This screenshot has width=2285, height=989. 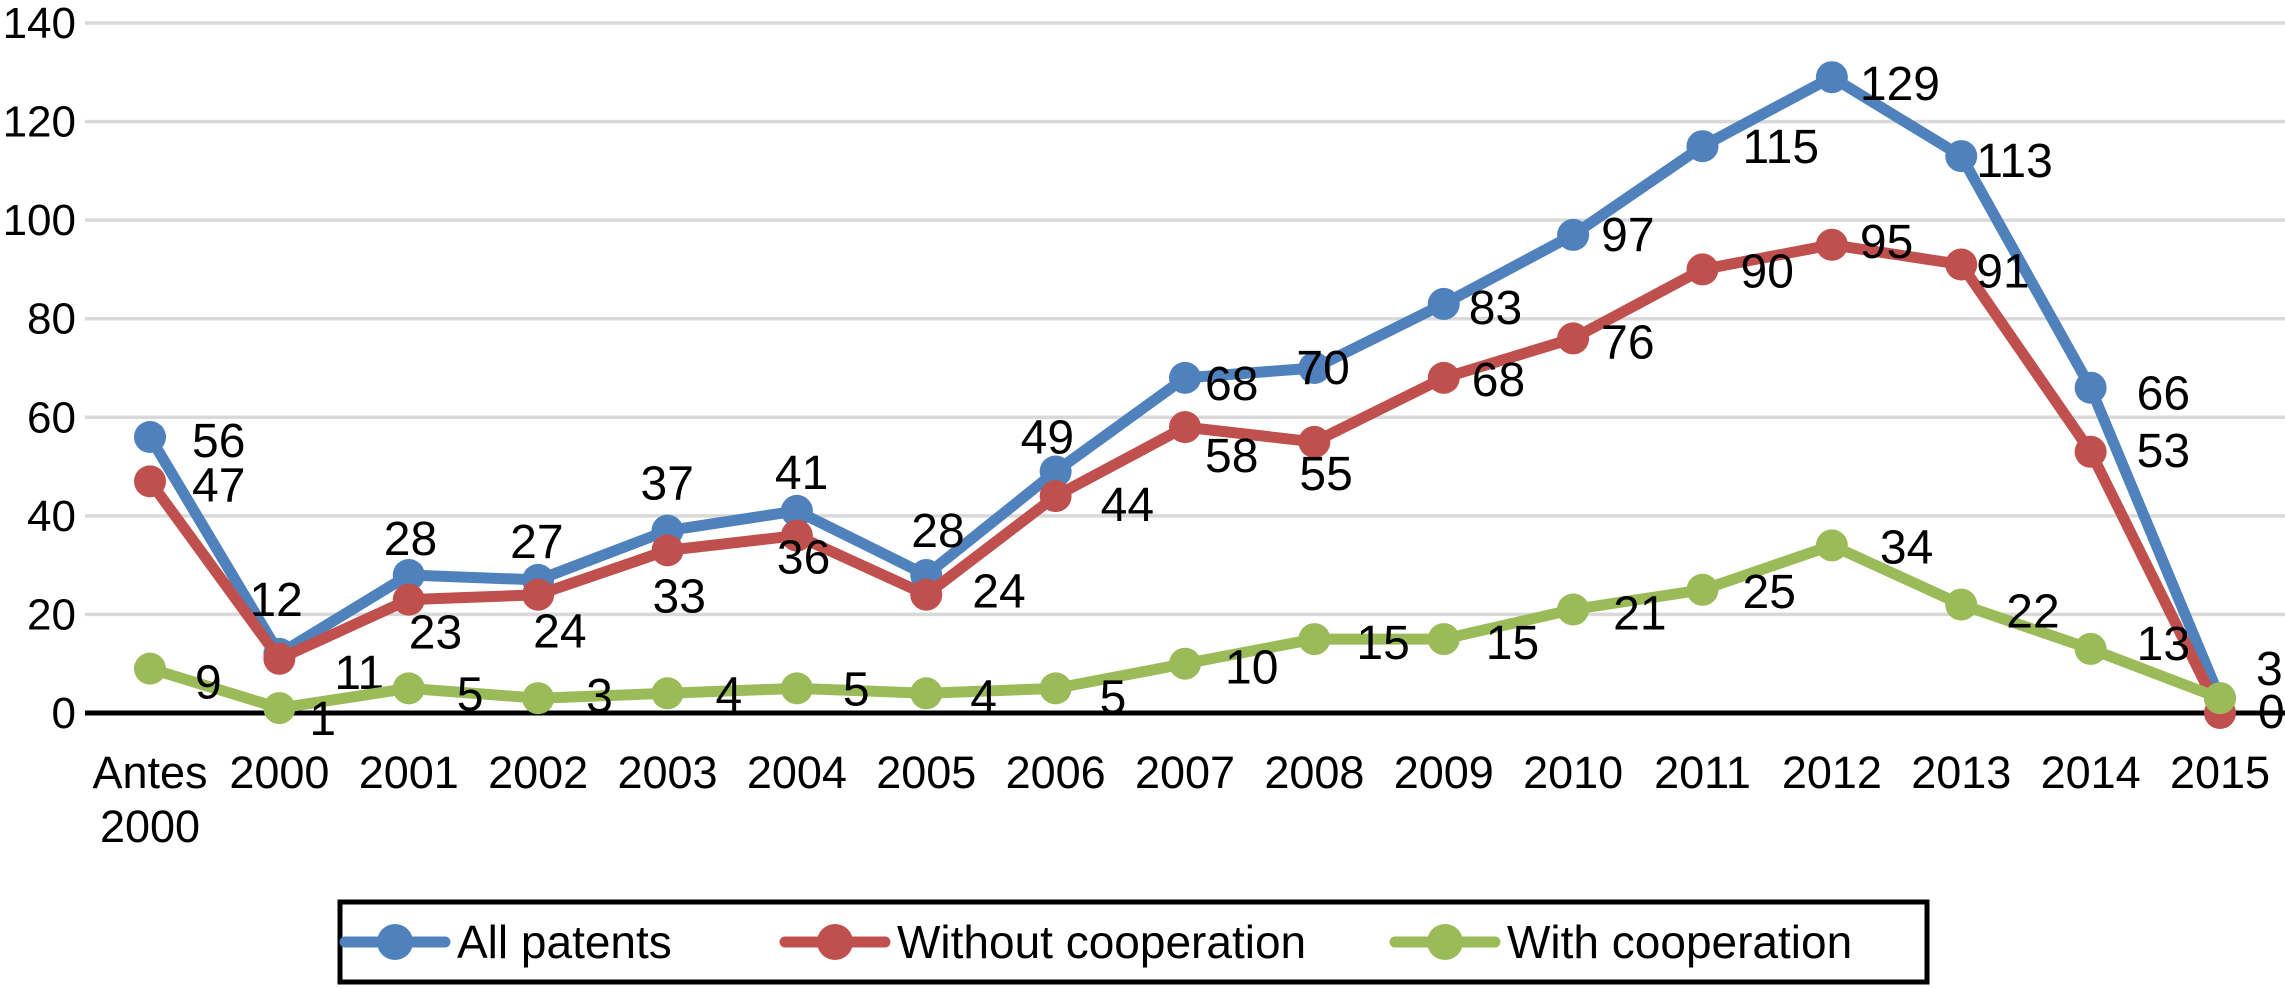 I want to click on data-label: 129, so click(x=1900, y=84).